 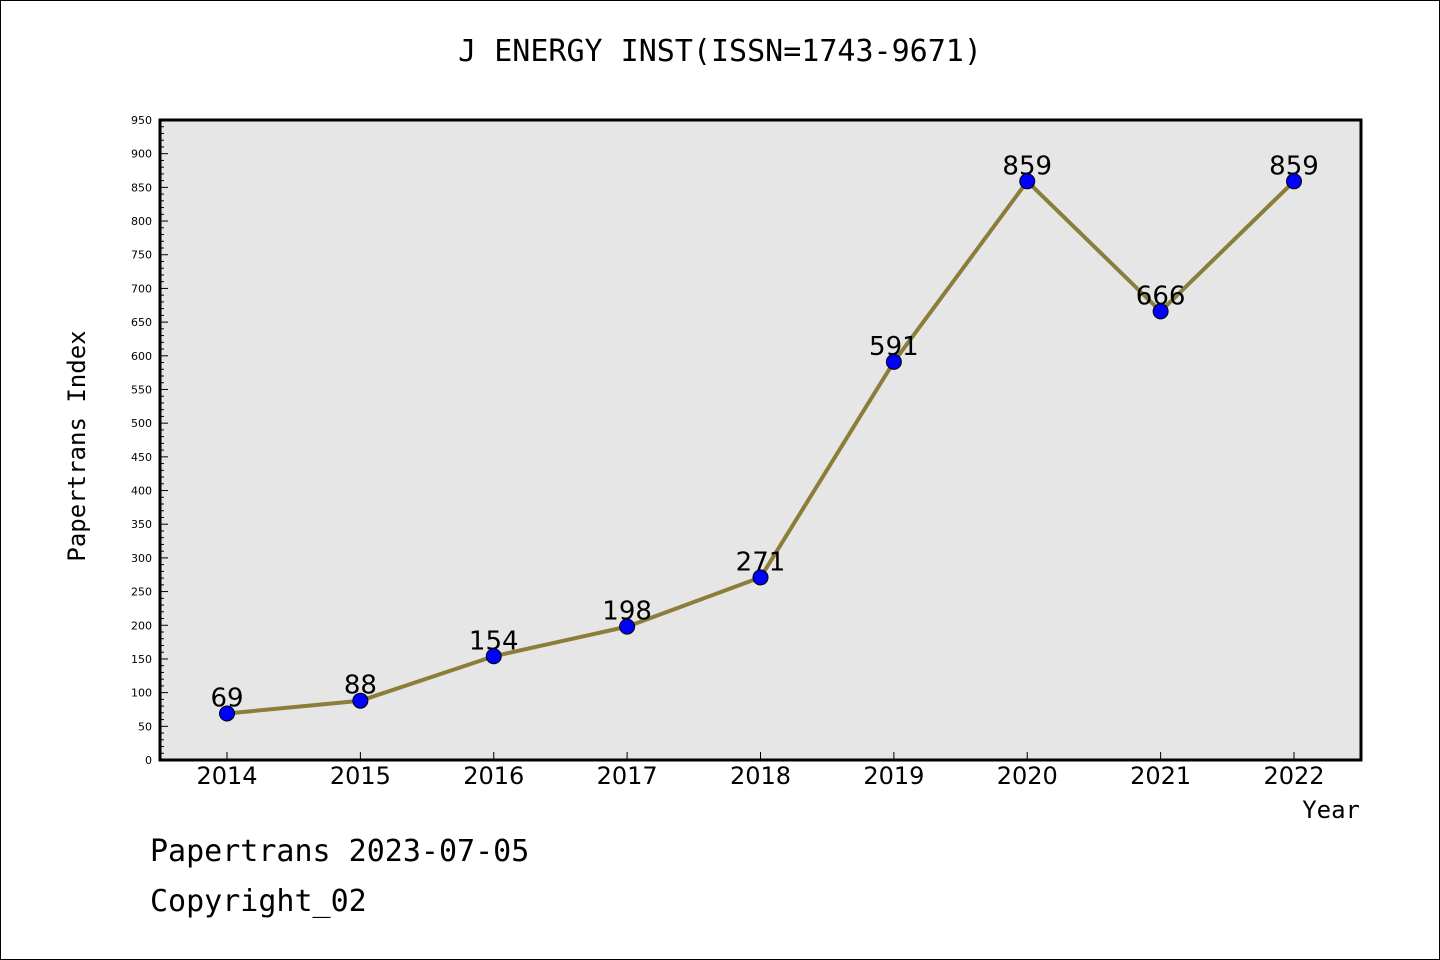 What do you see at coordinates (720, 51) in the screenshot?
I see `chart-title: J ENERGY INST(ISSN=1743-9671)` at bounding box center [720, 51].